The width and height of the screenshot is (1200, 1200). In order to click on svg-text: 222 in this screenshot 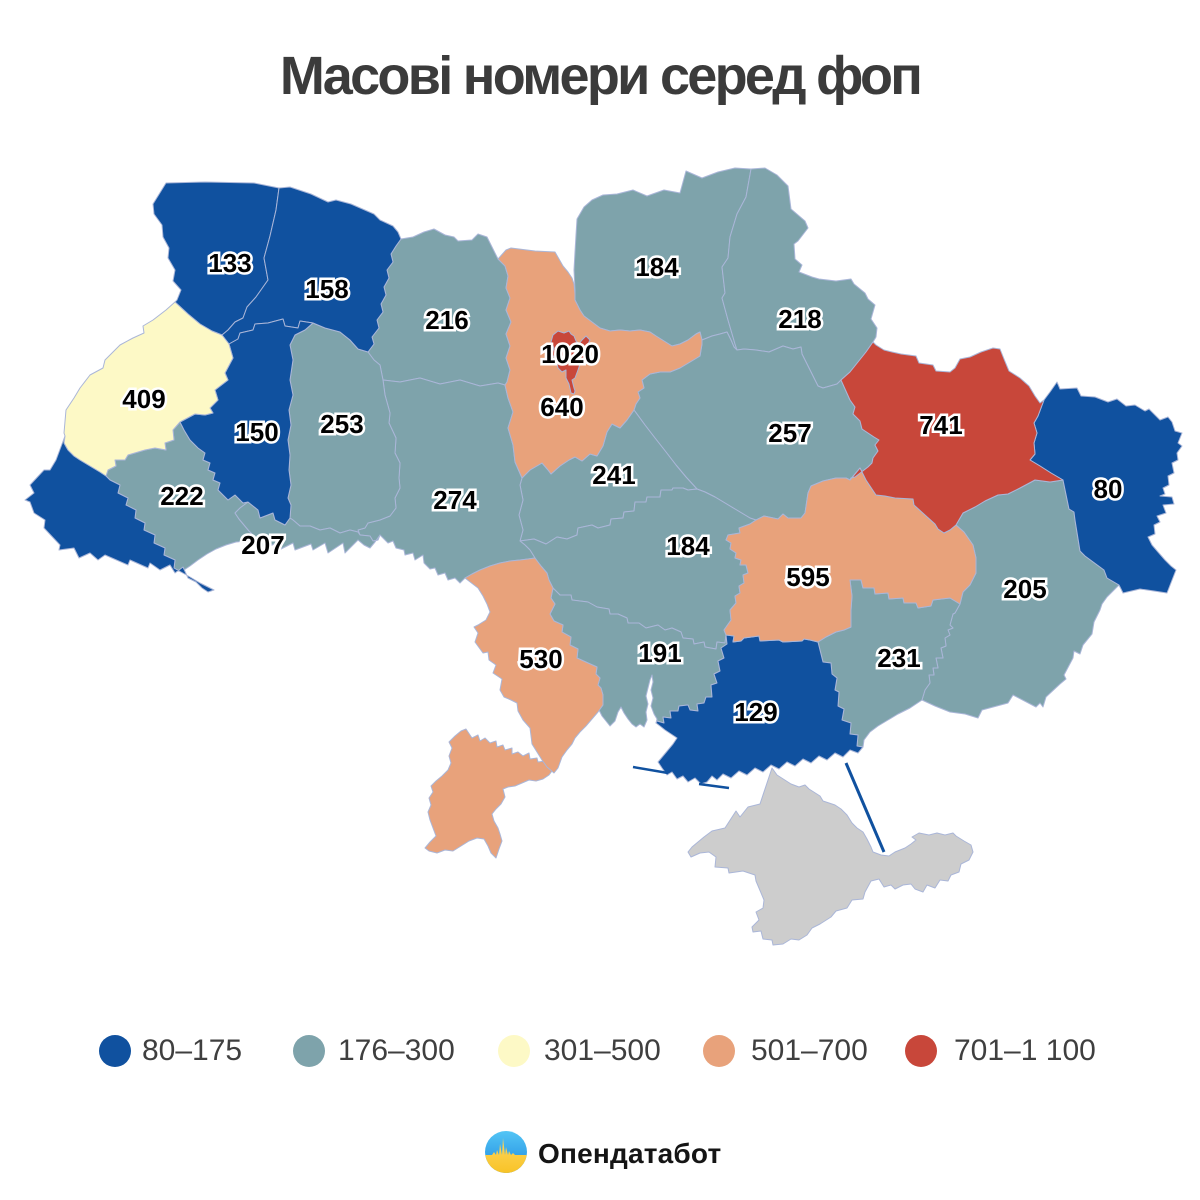, I will do `click(181, 496)`.